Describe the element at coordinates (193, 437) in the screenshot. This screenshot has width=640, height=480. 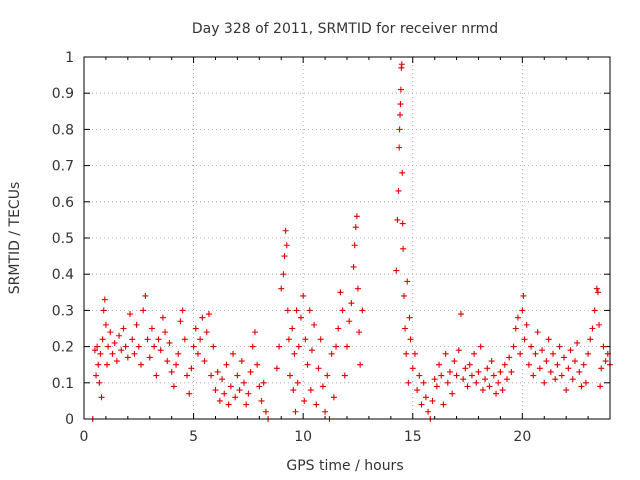
I see `x-tick-label: 5` at that location.